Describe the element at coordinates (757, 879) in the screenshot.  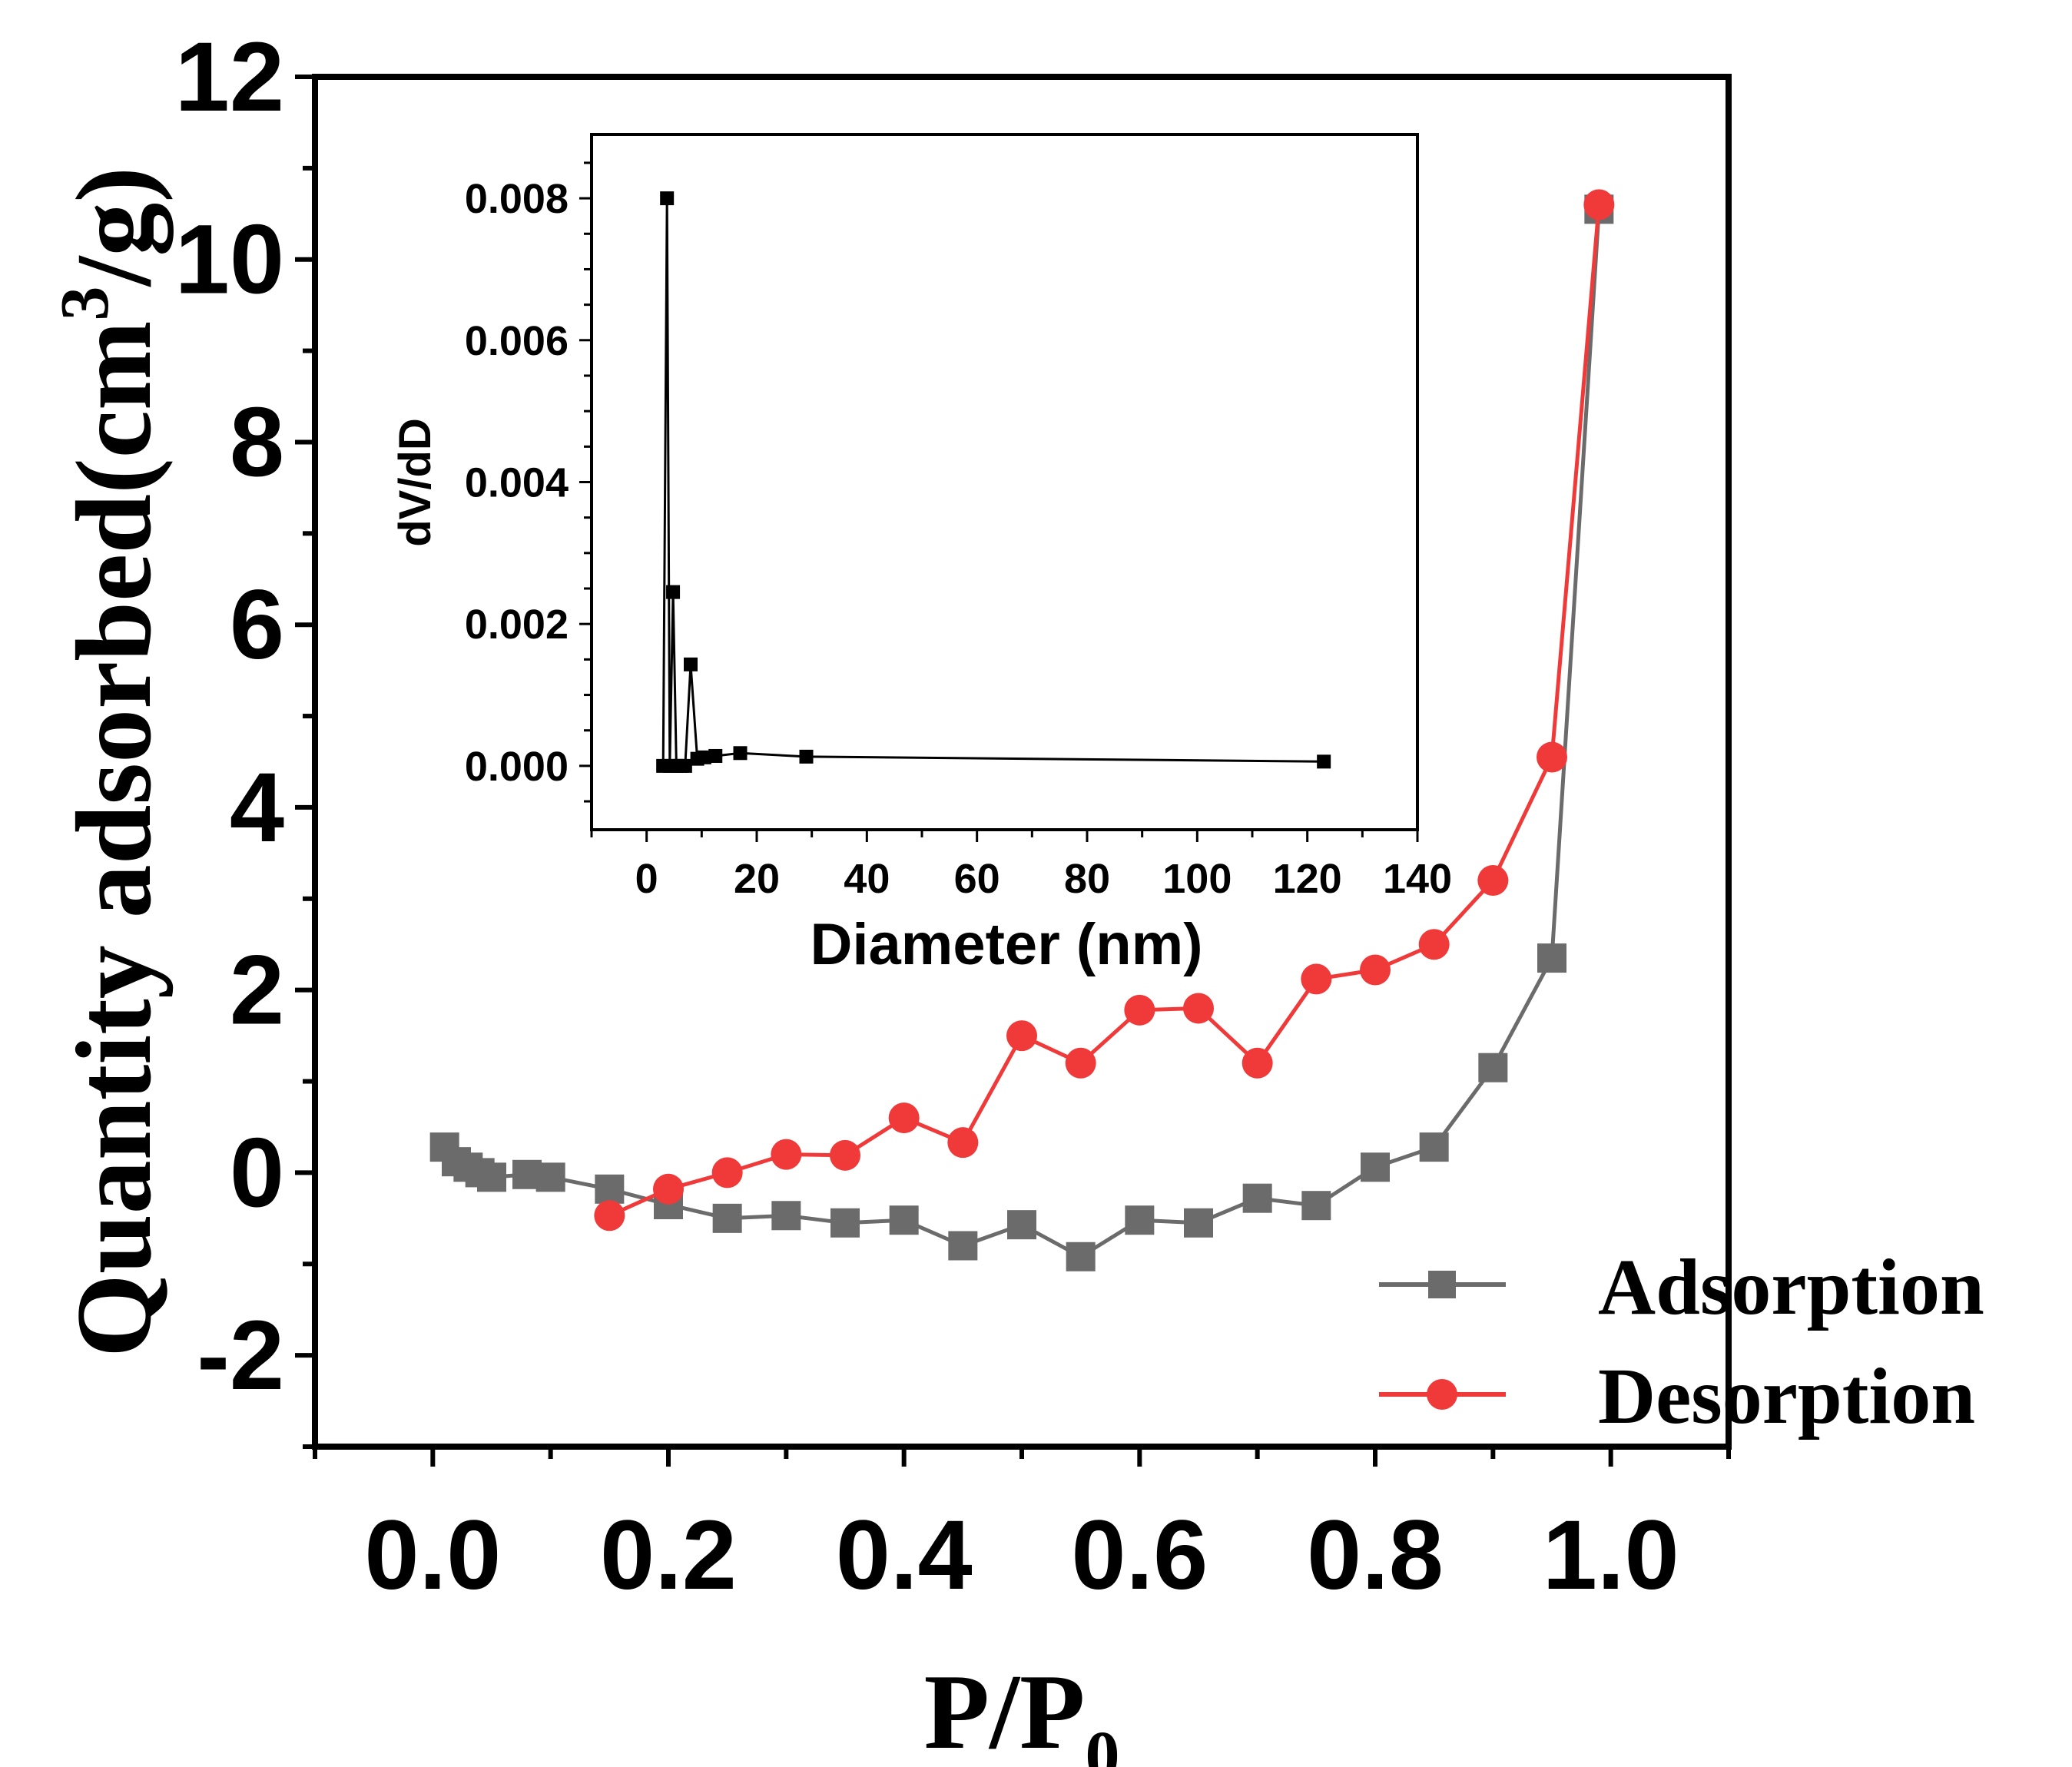
I see `inset-x-tick-label: 20` at that location.